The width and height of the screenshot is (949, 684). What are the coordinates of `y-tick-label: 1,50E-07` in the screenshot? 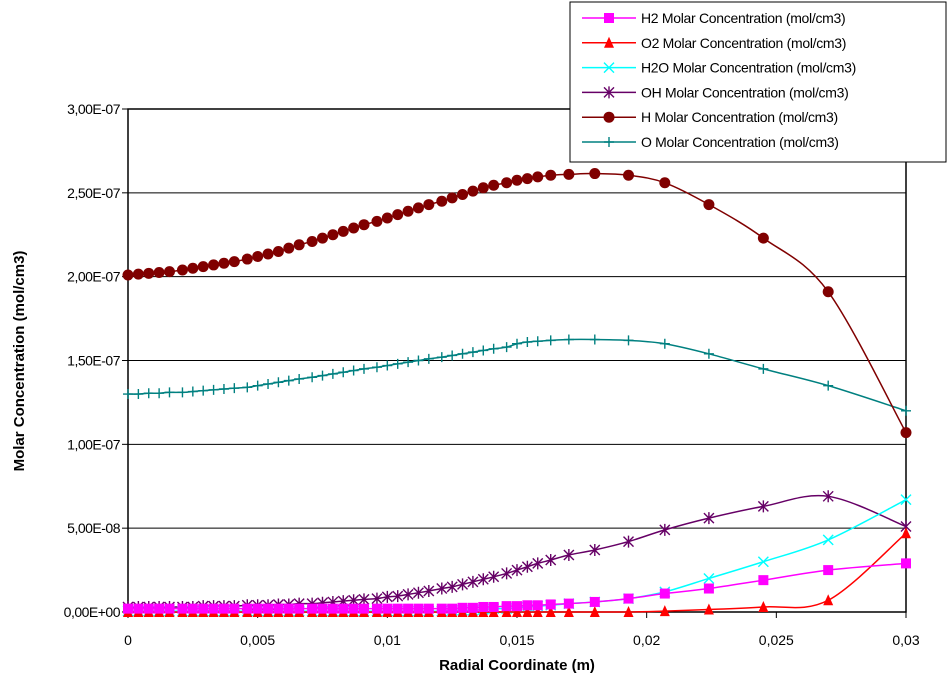 It's located at (94, 361).